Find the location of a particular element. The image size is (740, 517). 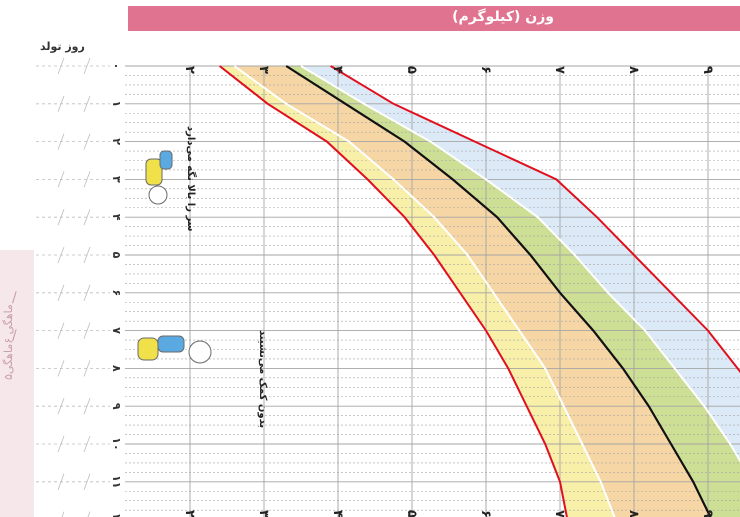

y-tick-label: ۴ is located at coordinates (116, 217).